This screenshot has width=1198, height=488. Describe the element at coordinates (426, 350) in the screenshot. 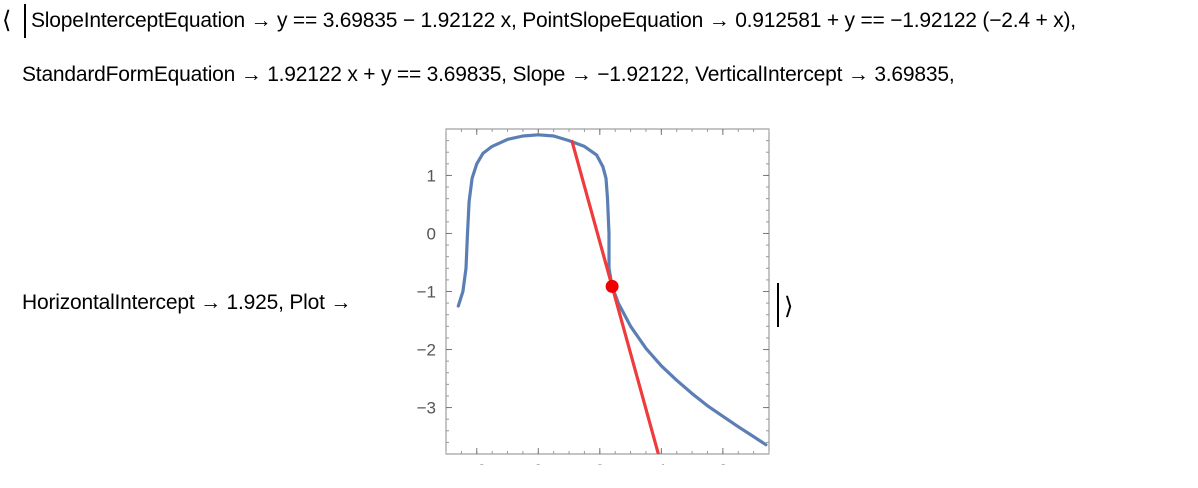

I see `y-tick-label: −2` at that location.